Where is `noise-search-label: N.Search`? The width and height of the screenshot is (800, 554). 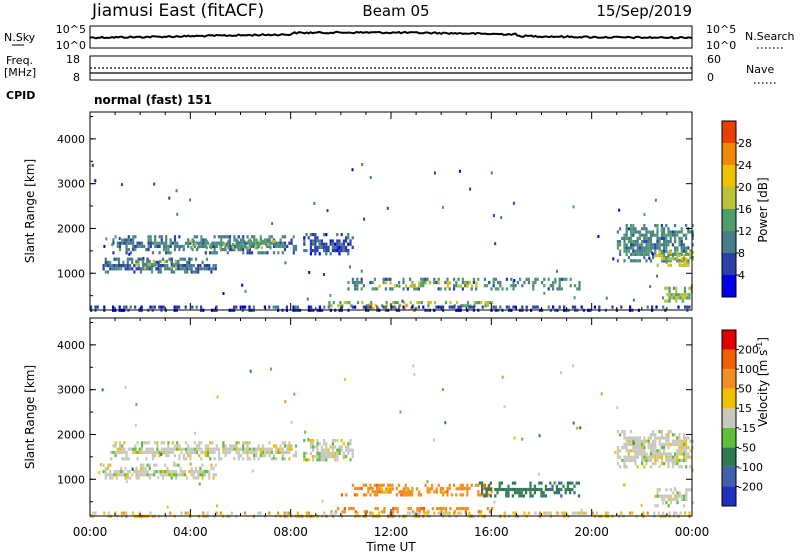 noise-search-label: N.Search is located at coordinates (770, 36).